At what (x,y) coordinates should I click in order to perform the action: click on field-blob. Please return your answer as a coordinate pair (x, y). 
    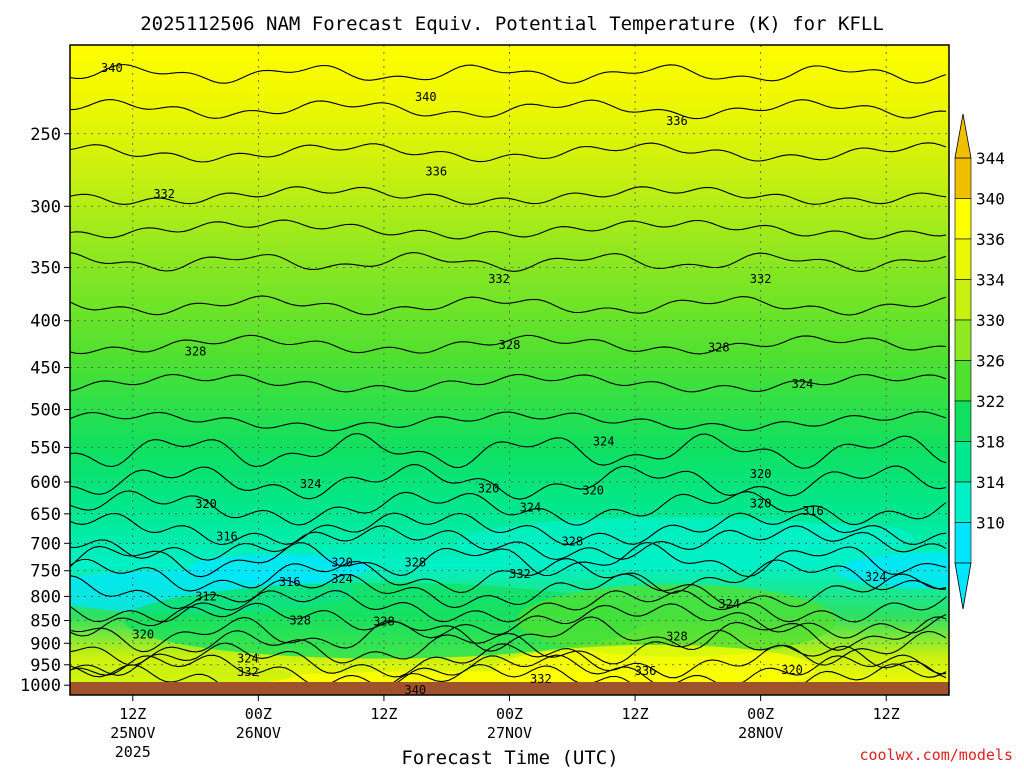
    Looking at the image, I should click on (676, 620).